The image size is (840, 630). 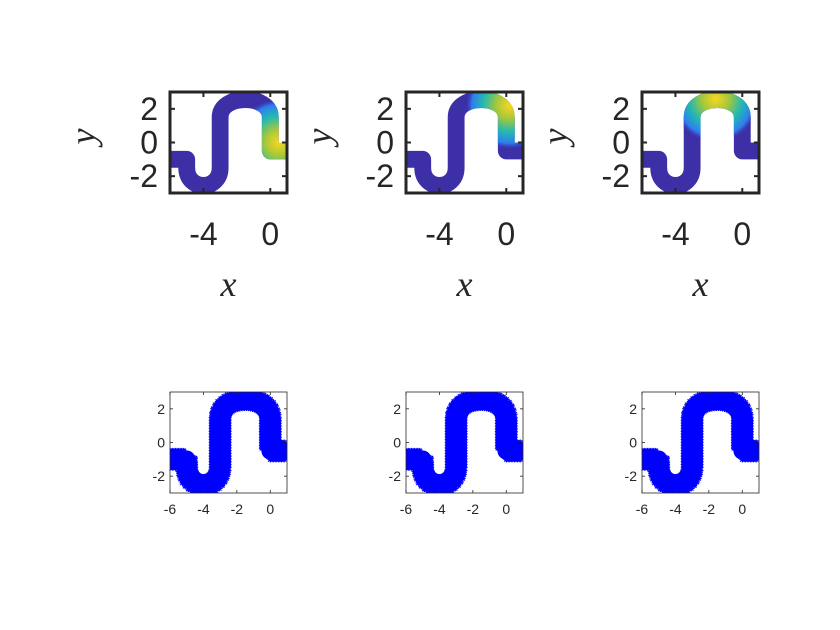 I want to click on x-tick-label: -2, so click(x=237, y=509).